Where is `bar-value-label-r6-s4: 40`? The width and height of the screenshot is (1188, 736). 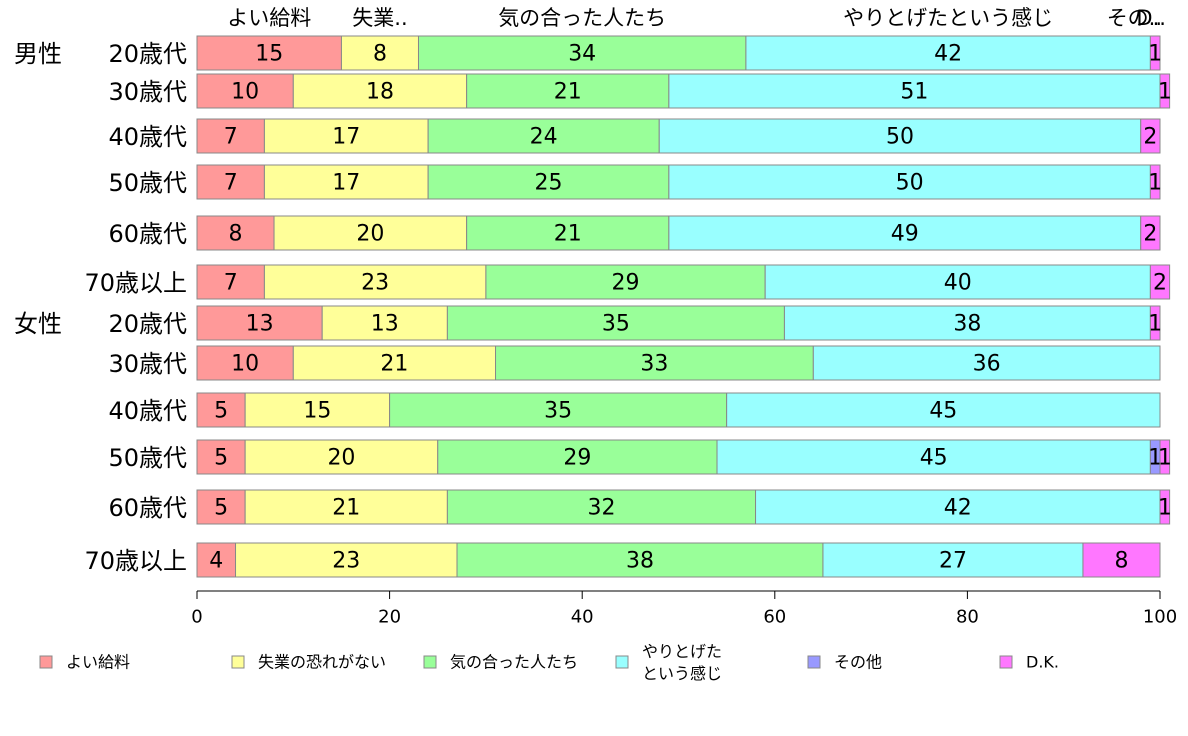
bar-value-label-r6-s4: 40 is located at coordinates (958, 283).